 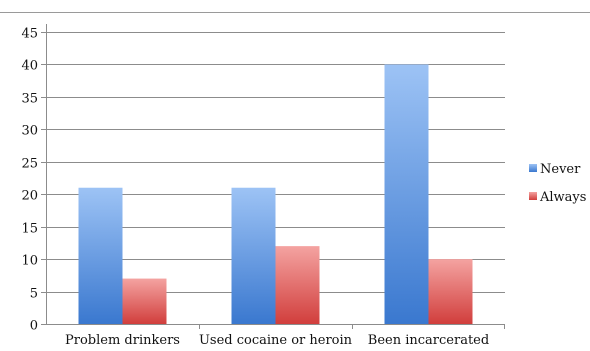 What do you see at coordinates (34, 326) in the screenshot?
I see `y-tick-label: 0` at bounding box center [34, 326].